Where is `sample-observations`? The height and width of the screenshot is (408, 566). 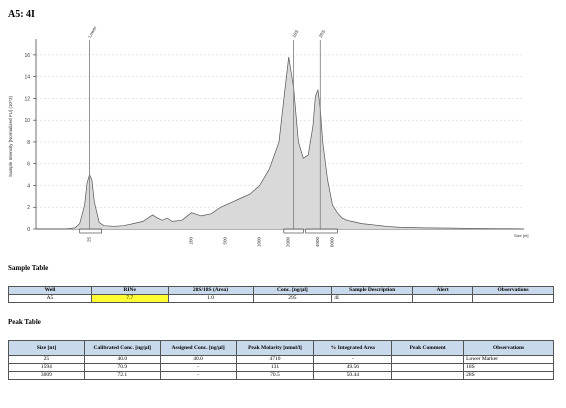
sample-observations is located at coordinates (513, 298).